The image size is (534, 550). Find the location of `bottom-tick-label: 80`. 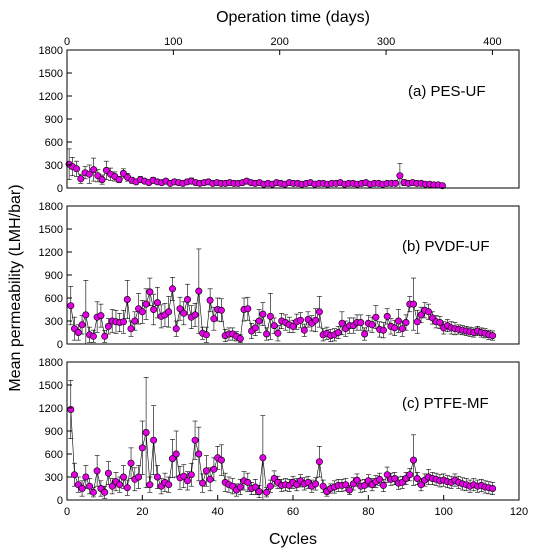

bottom-tick-label: 80 is located at coordinates (368, 512).